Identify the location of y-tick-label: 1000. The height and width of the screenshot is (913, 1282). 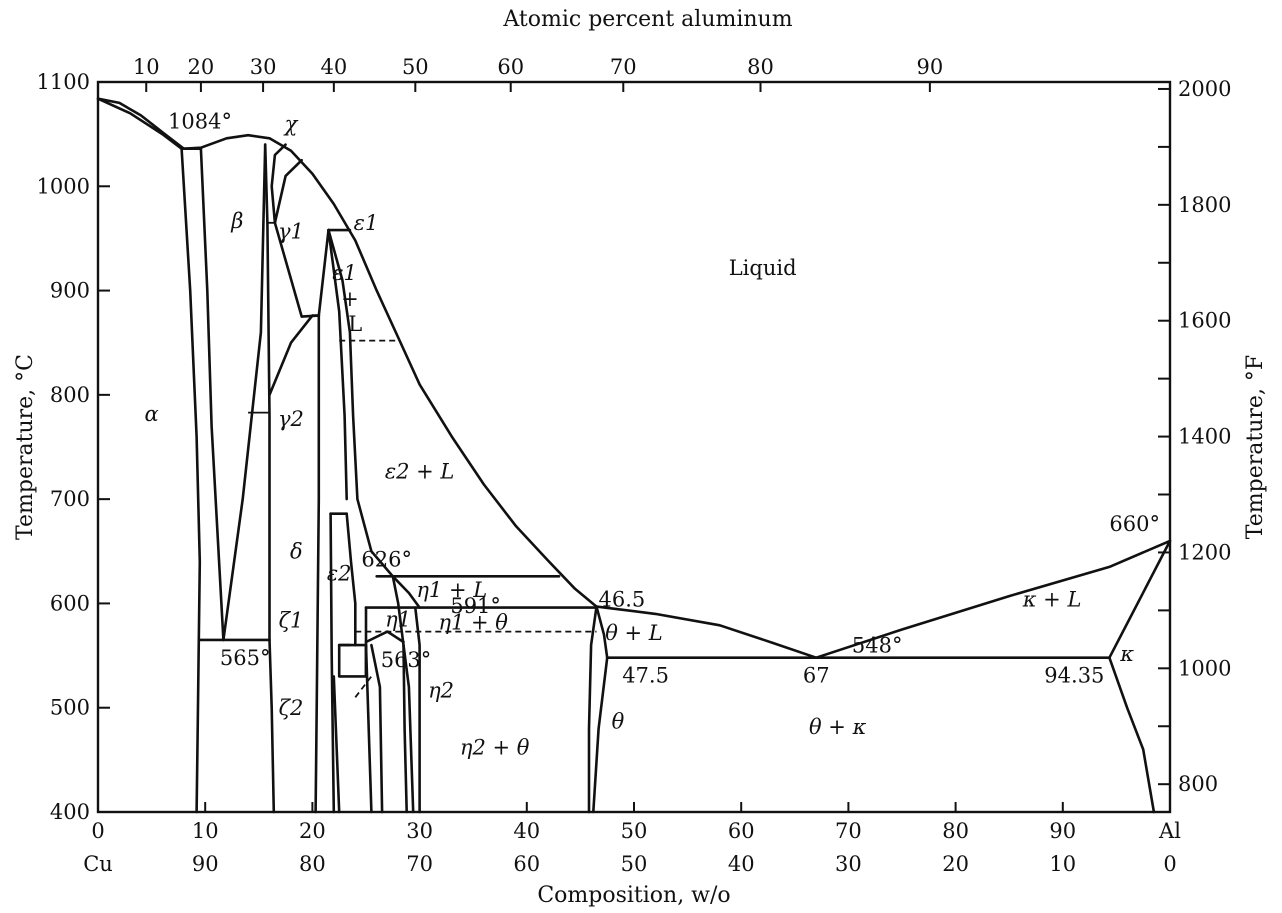
(63, 186).